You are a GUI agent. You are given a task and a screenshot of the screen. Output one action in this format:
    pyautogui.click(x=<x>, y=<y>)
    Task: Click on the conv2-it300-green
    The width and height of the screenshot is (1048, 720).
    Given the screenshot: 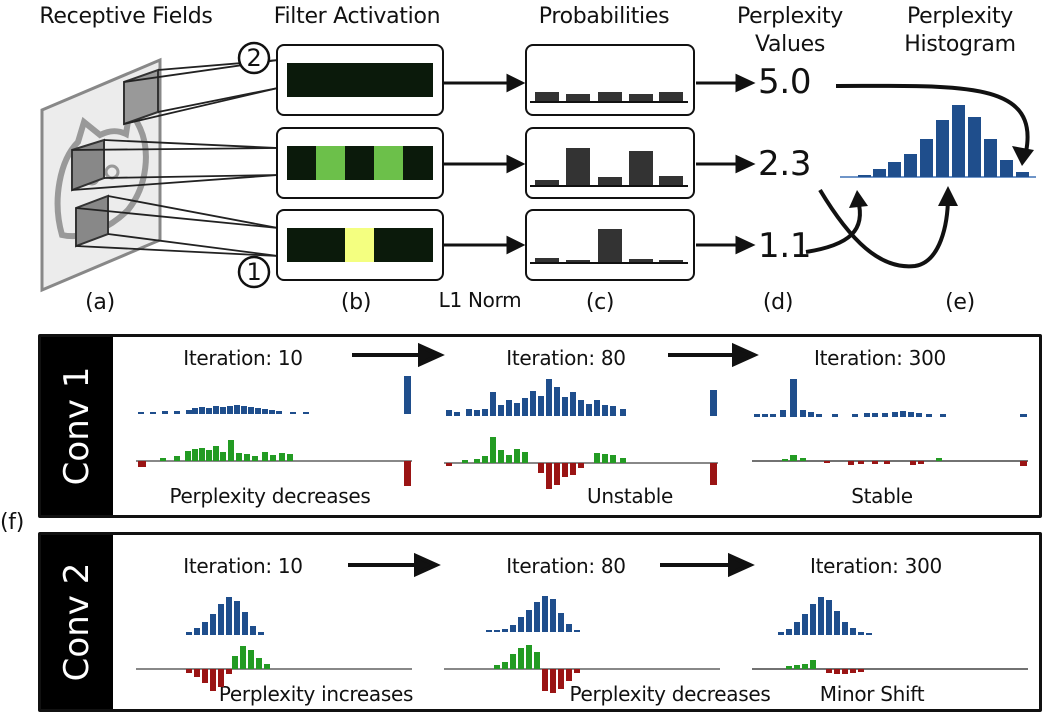 What is the action you would take?
    pyautogui.click(x=801, y=664)
    